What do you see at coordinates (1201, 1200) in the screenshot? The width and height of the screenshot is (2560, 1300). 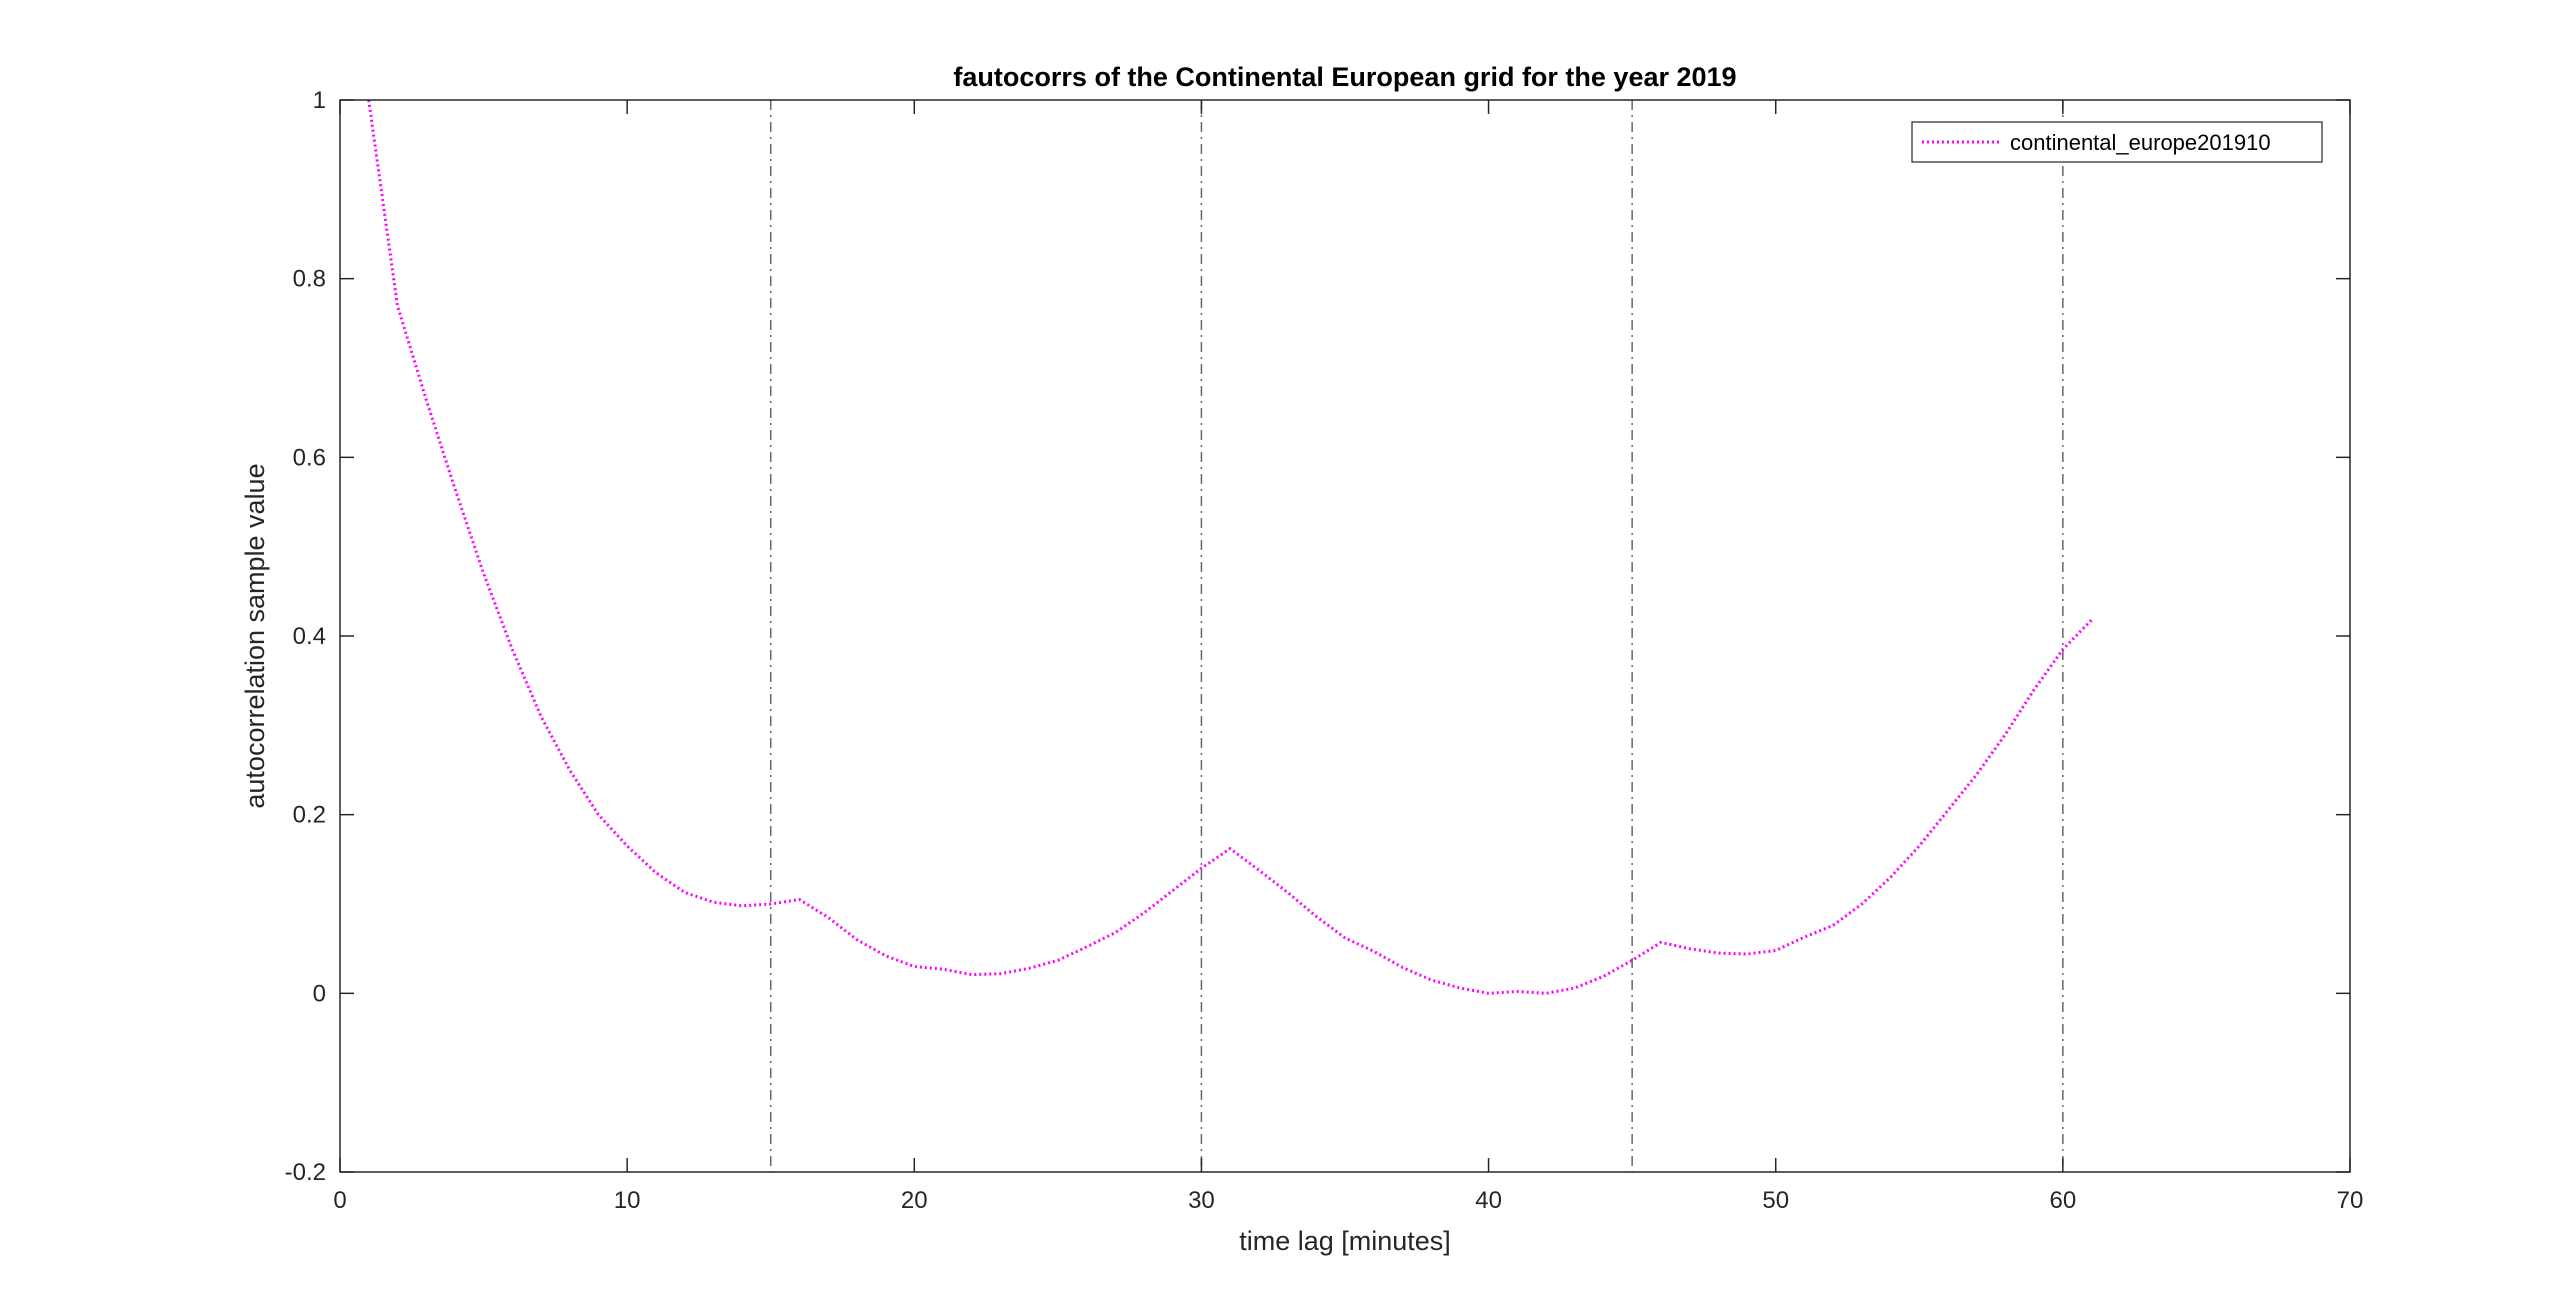 I see `x-tick-label: 30` at bounding box center [1201, 1200].